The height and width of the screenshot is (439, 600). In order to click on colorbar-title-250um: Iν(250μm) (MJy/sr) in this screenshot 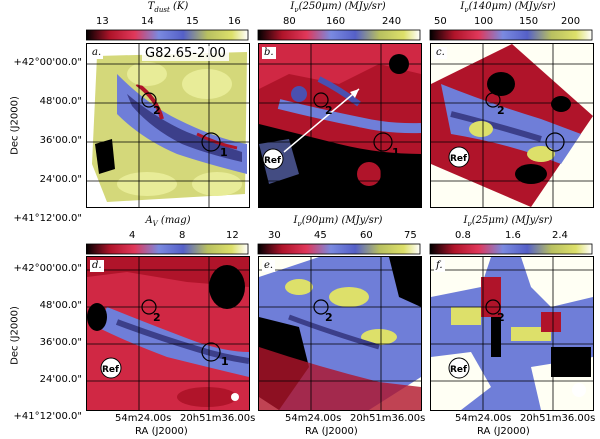, I will do `click(338, 7)`.